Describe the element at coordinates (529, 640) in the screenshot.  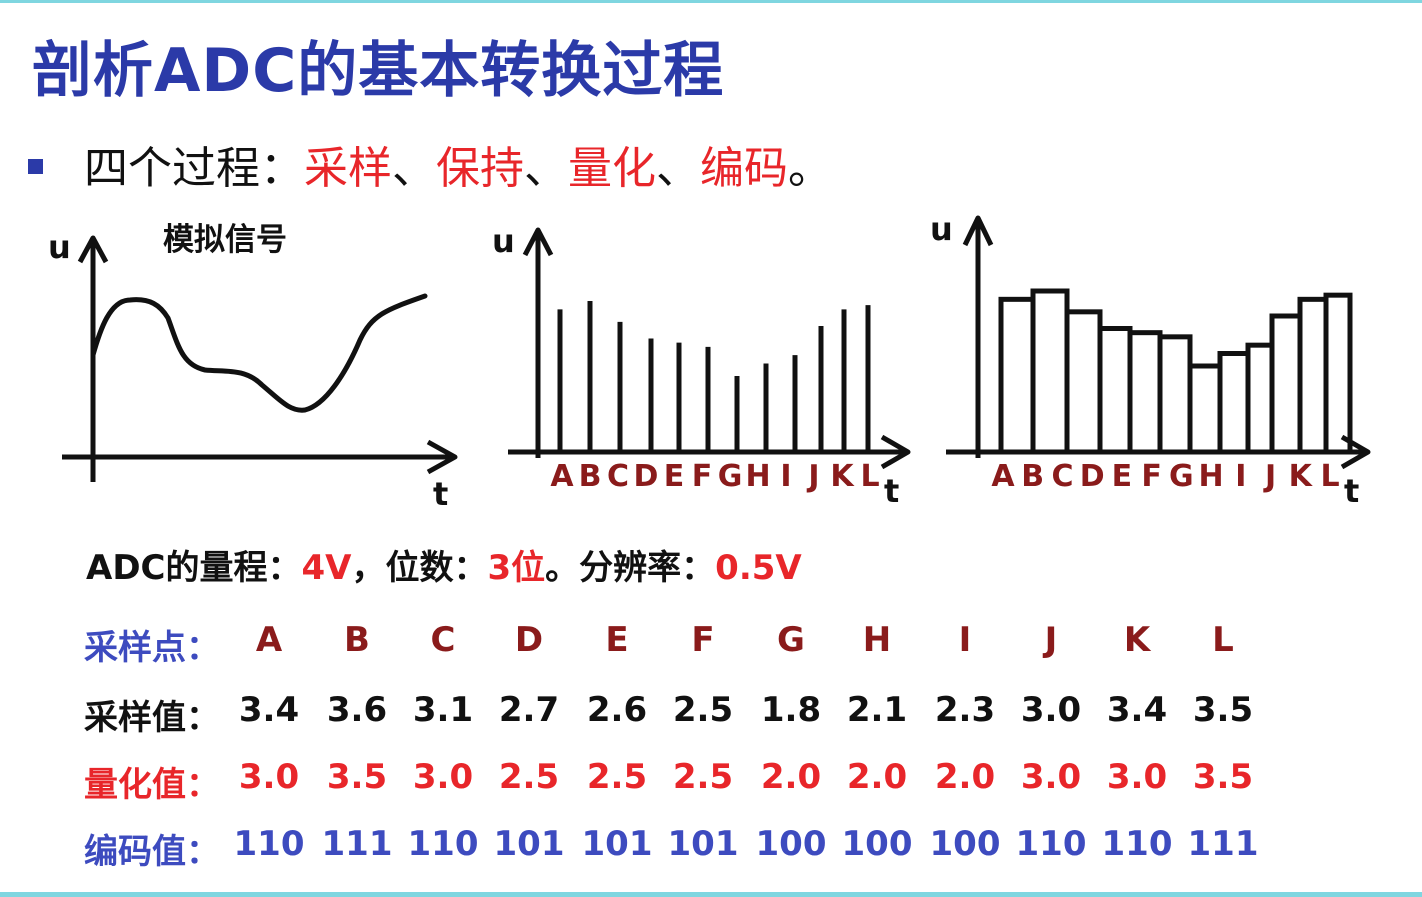
I see `table-cell: D` at that location.